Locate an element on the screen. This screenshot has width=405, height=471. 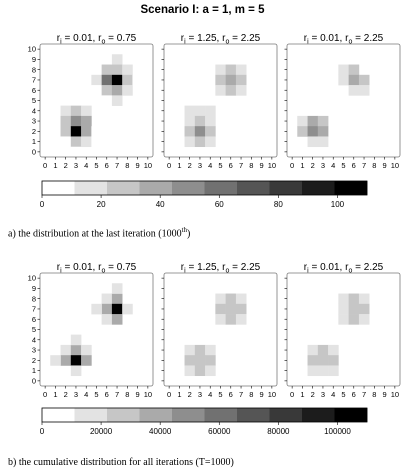
y-tick-label: 3 is located at coordinates (34, 121).